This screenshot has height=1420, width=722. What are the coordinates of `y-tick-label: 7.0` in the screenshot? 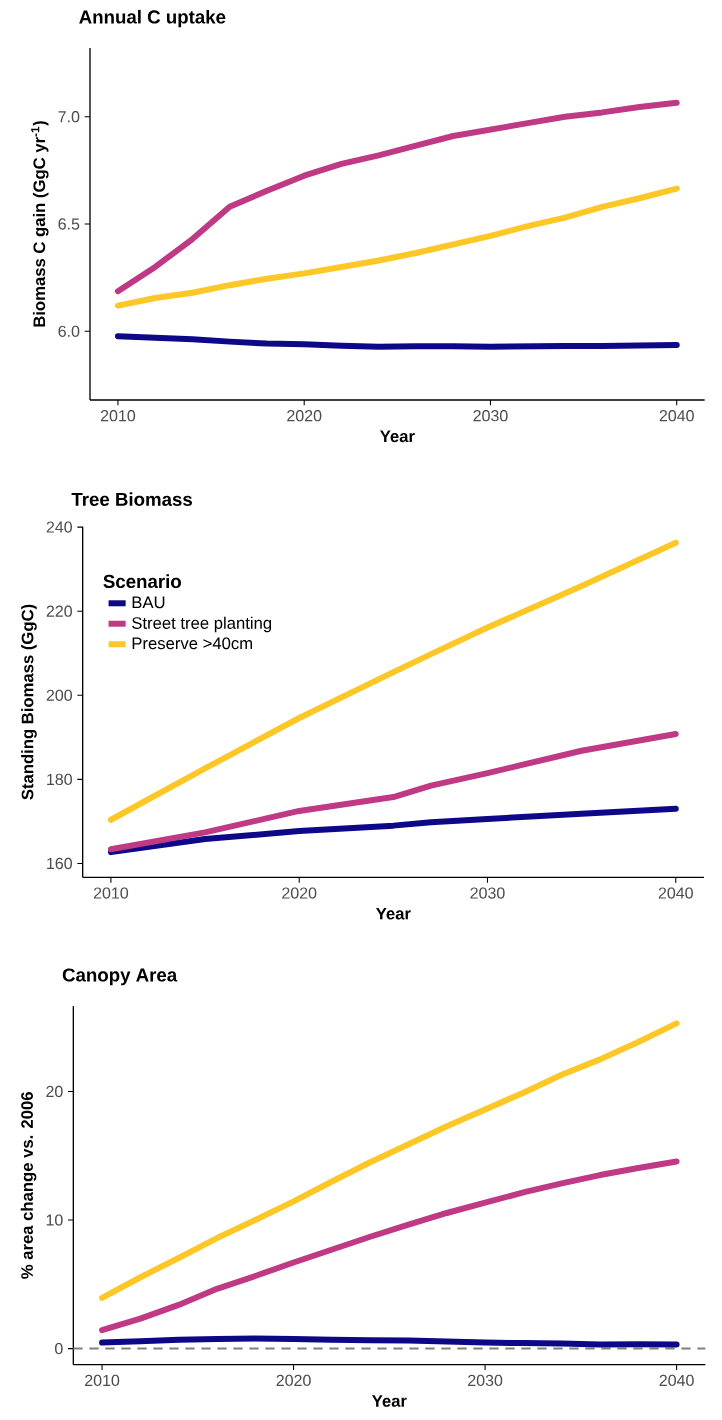 It's located at (69, 117).